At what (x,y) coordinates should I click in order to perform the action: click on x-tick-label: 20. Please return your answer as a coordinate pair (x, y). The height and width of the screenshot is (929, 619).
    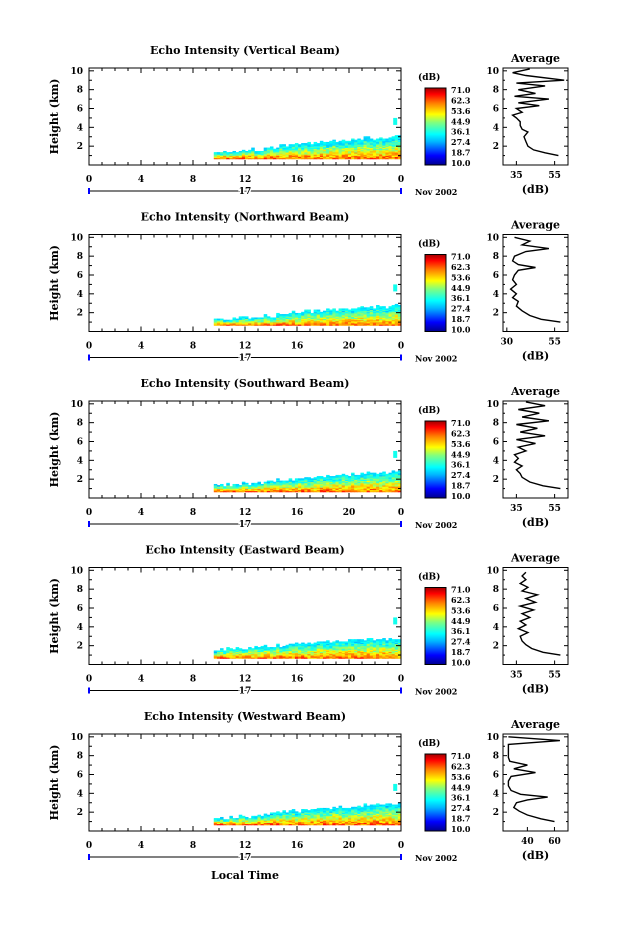
    Looking at the image, I should click on (349, 347).